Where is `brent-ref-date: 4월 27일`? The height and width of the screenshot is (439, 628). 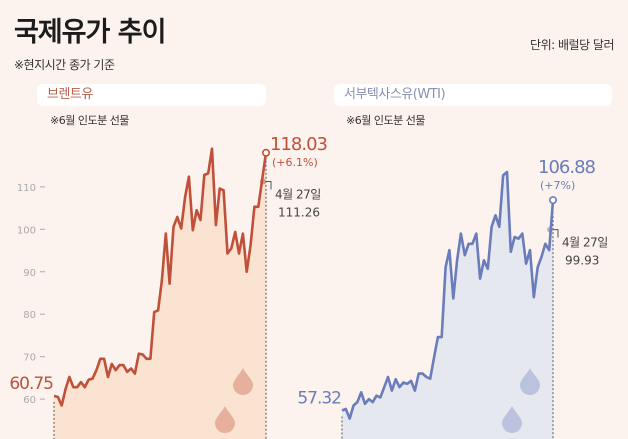
brent-ref-date: 4월 27일 is located at coordinates (298, 195).